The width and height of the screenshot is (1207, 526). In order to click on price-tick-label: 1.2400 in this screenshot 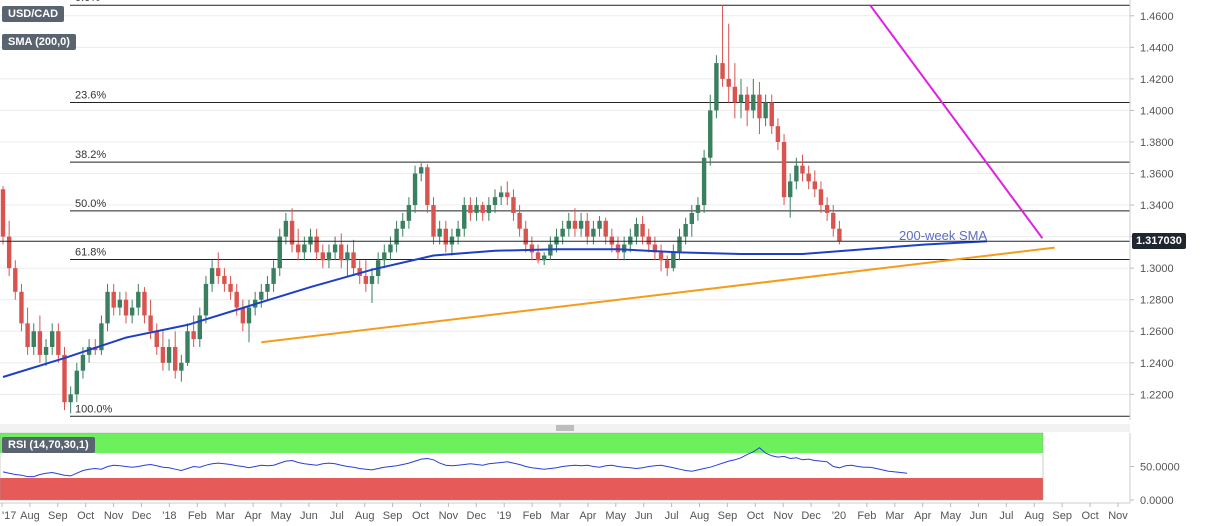, I will do `click(1157, 364)`.